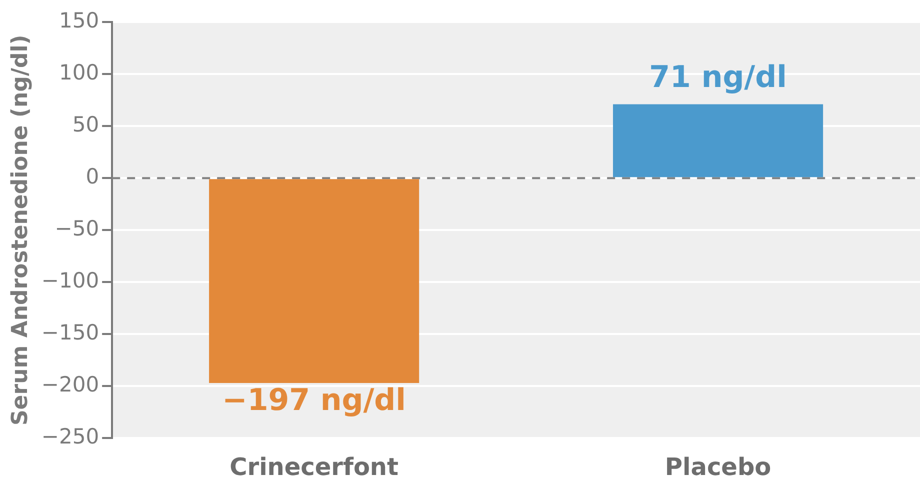  Describe the element at coordinates (718, 466) in the screenshot. I see `x-tick-label: Placebo` at that location.